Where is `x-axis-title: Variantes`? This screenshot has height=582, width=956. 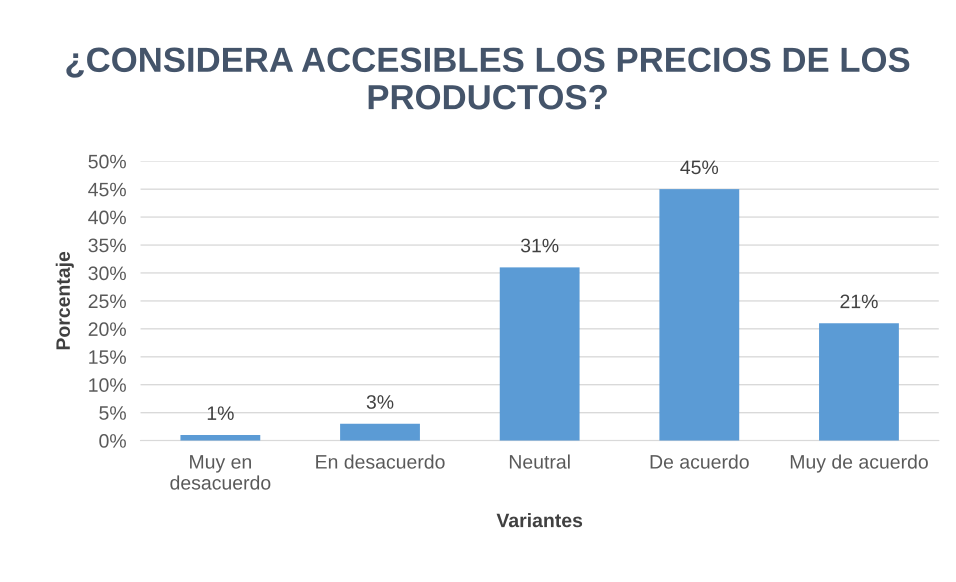 x-axis-title: Variantes is located at coordinates (539, 520).